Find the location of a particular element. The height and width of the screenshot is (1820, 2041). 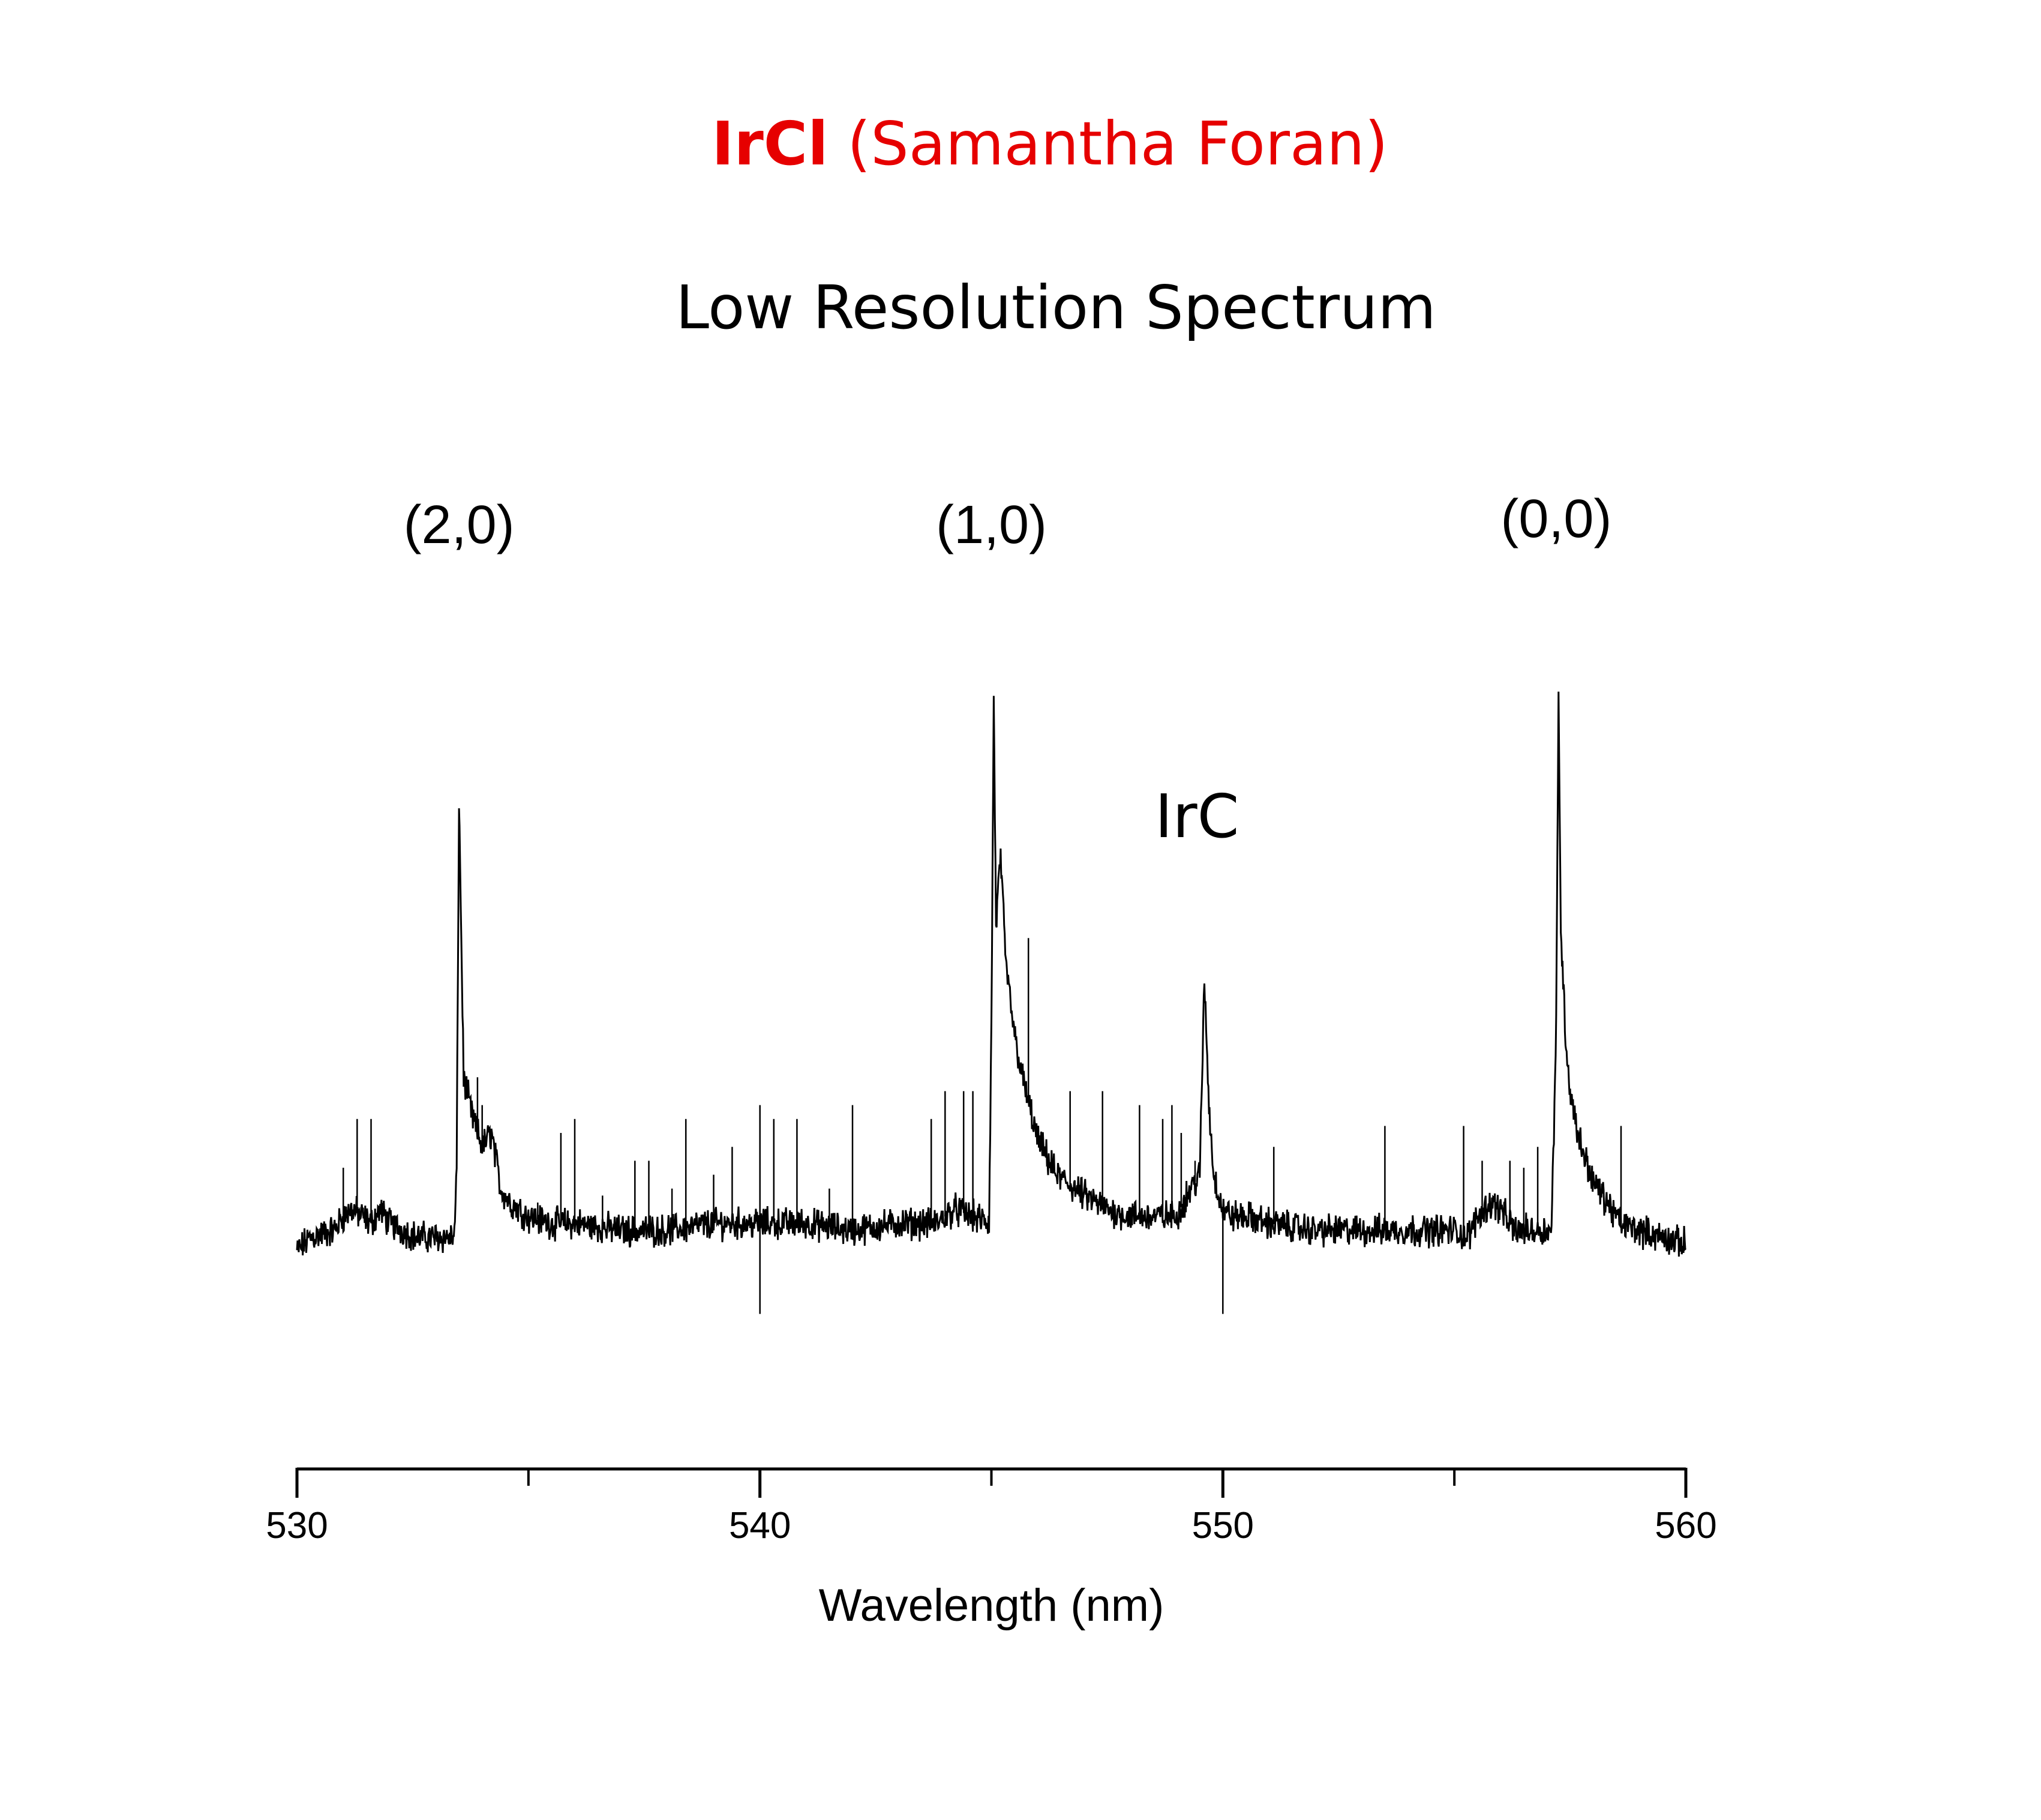

chart-subtitle: Low Resolution Spectrum is located at coordinates (1056, 307).